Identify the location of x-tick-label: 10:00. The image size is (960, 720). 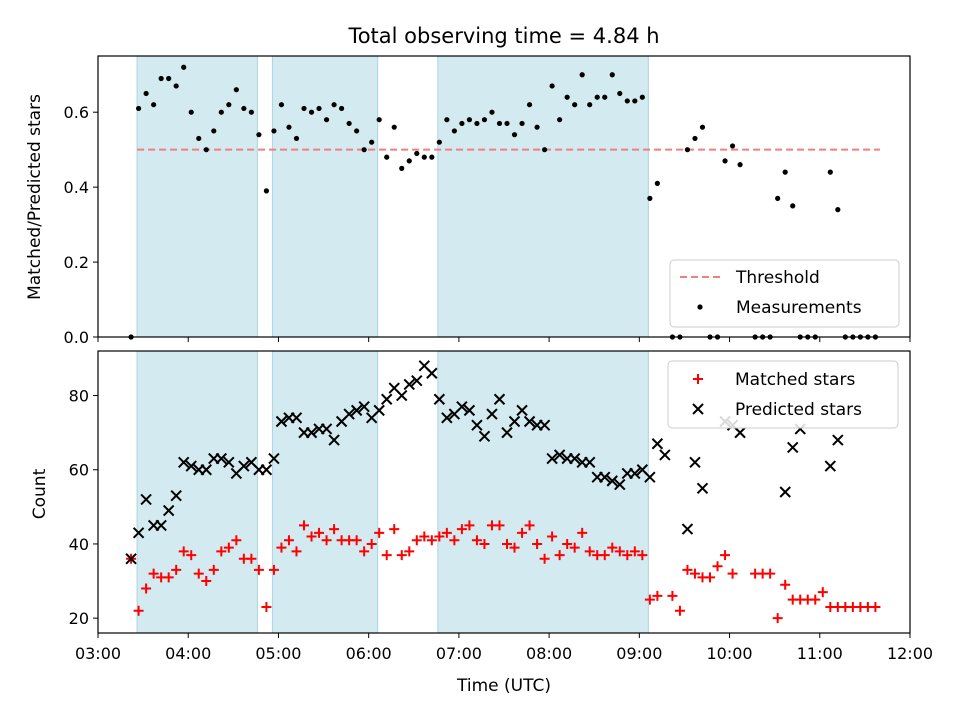
(730, 653).